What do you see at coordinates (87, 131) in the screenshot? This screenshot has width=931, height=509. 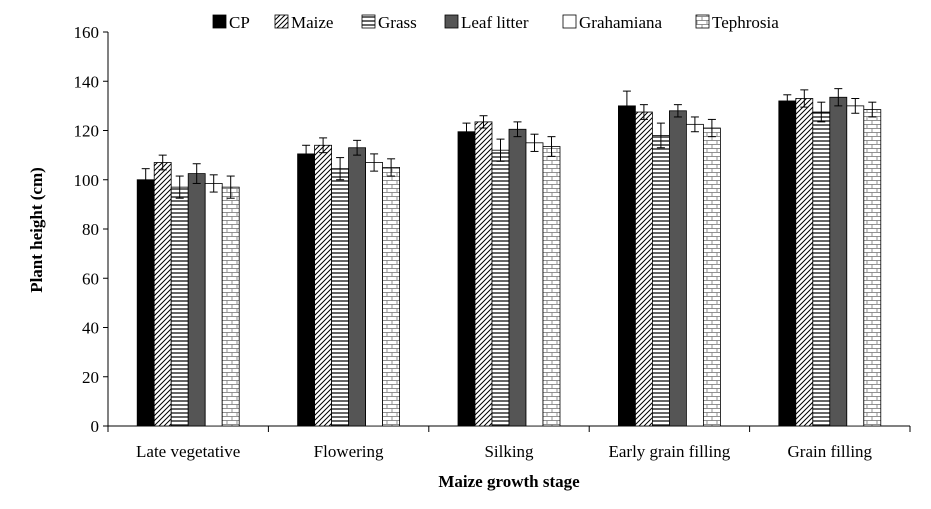 I see `y-tick-label: 120` at bounding box center [87, 131].